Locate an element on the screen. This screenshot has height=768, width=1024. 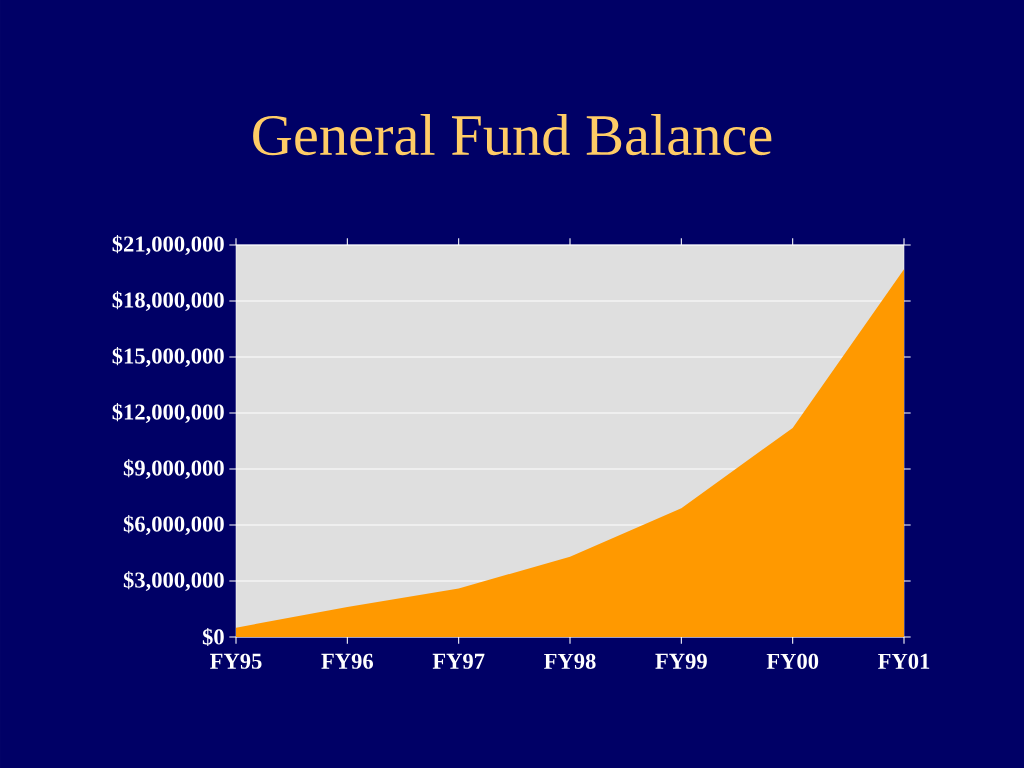
y-tick-label: $12,000,000 is located at coordinates (168, 413).